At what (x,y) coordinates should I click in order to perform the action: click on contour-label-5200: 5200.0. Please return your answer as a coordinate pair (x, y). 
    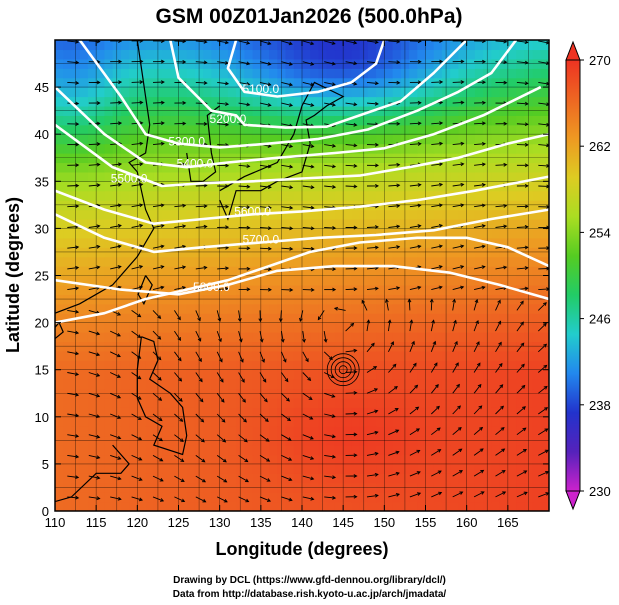
    Looking at the image, I should click on (228, 119).